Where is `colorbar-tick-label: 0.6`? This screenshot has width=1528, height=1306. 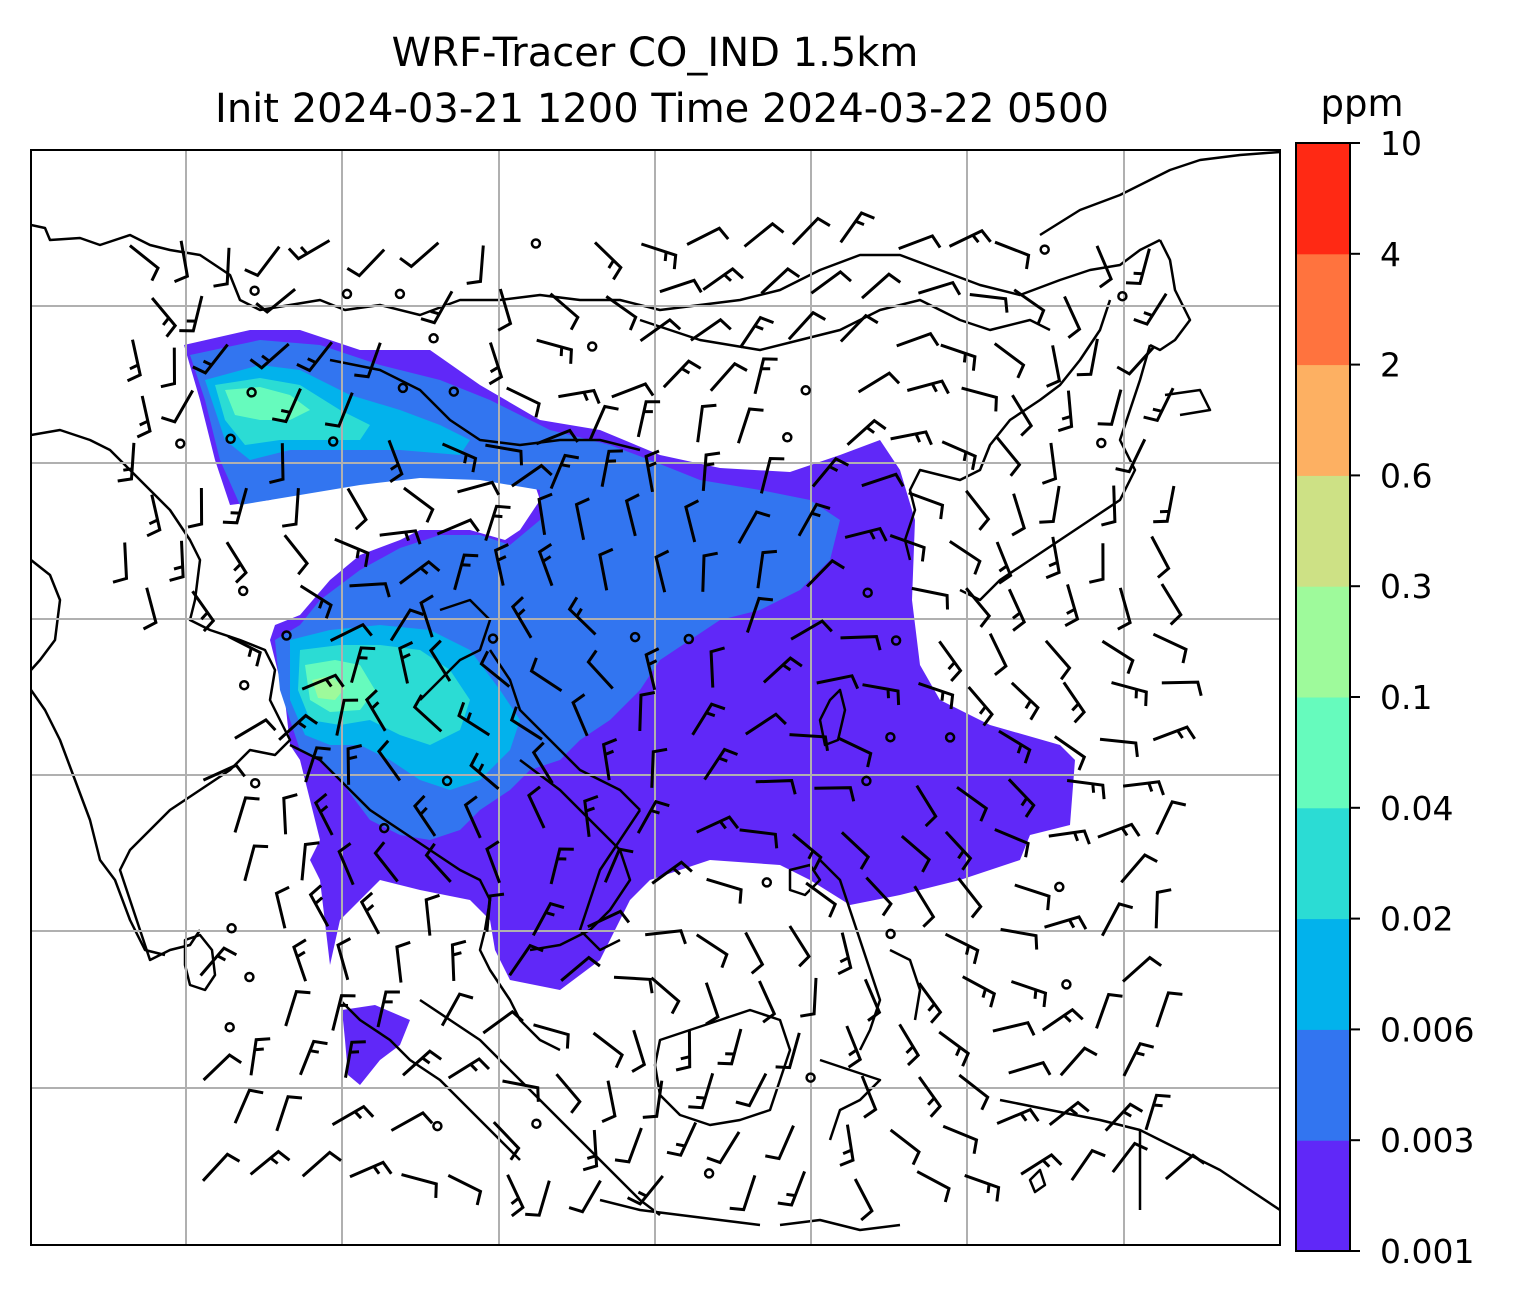
colorbar-tick-label: 0.6 is located at coordinates (1406, 475).